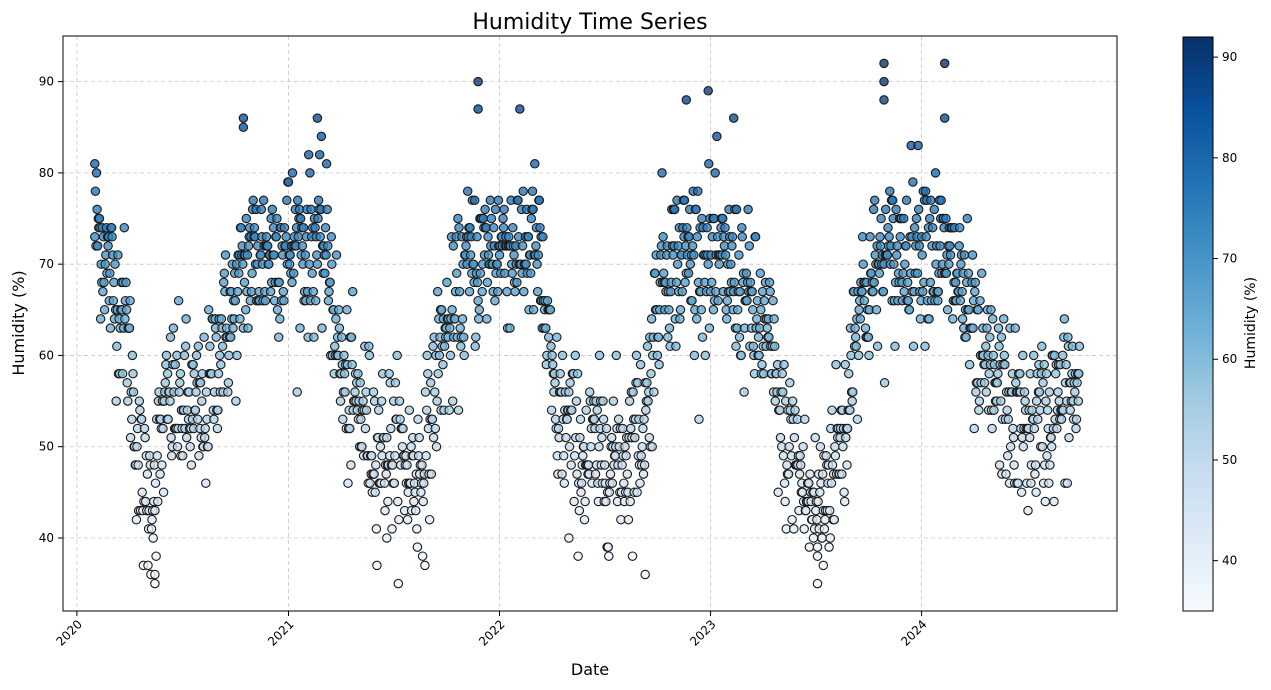  I want to click on y-tick-label: 80, so click(46, 173).